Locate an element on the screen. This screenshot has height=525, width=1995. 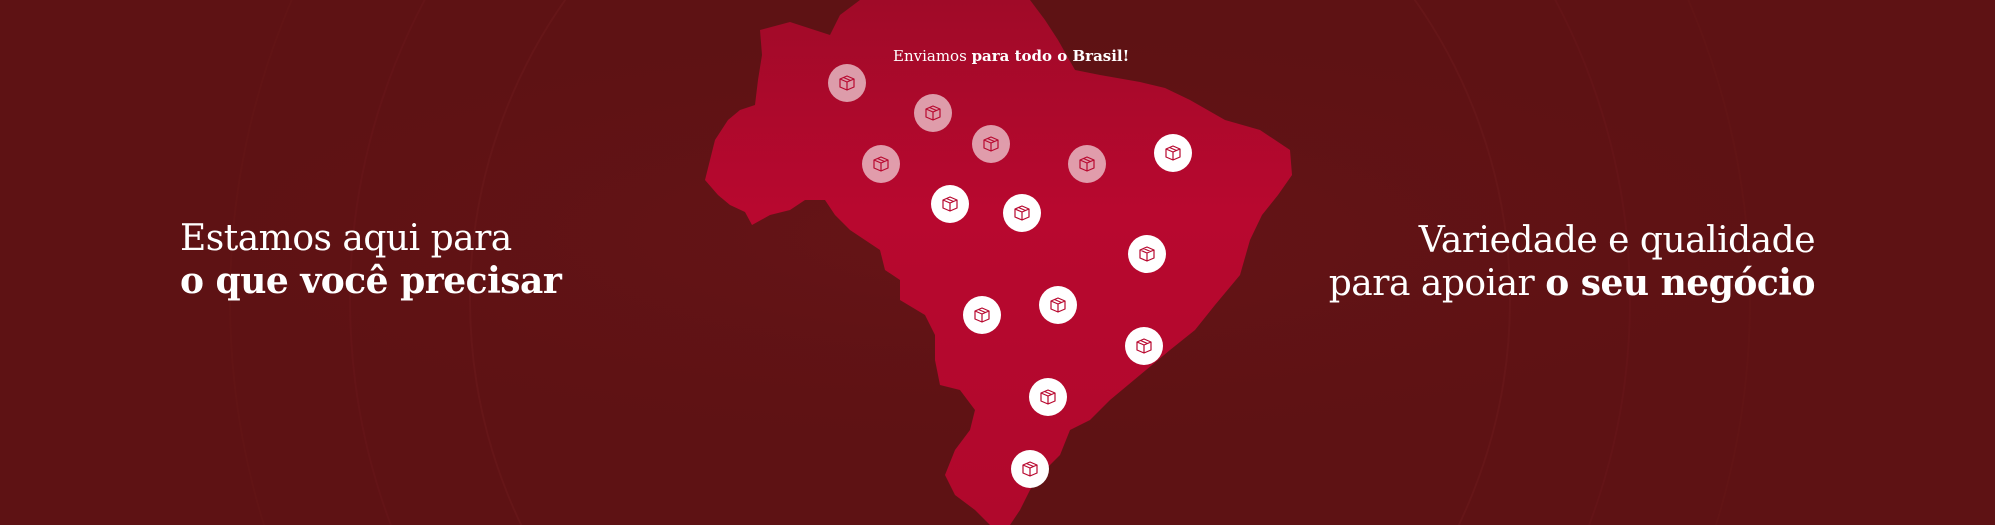
left-headline: Estamos aqui para o que você precisar is located at coordinates (371, 260).